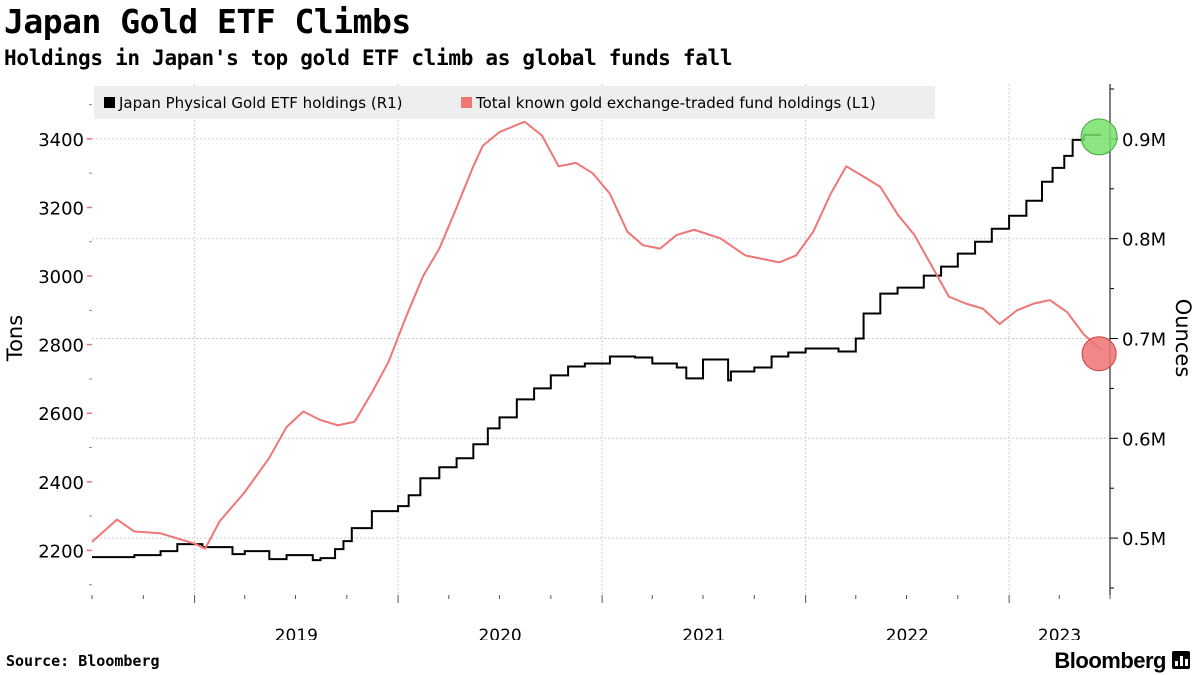 The image size is (1200, 675). Describe the element at coordinates (260, 103) in the screenshot. I see `legend-label-japan: Japan Physical Gold ETF holdings (R1)` at that location.